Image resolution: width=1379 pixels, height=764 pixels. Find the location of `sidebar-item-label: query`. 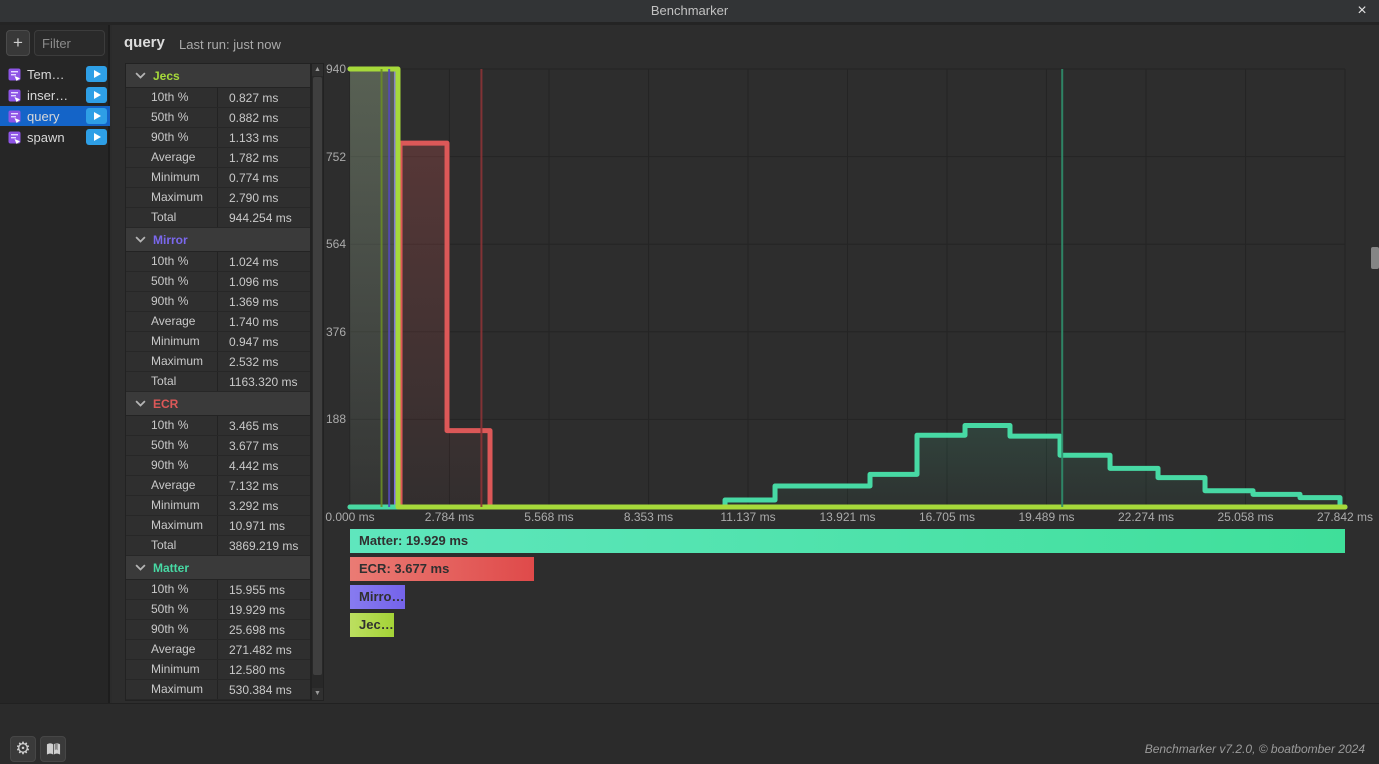

sidebar-item-label: query is located at coordinates (43, 116).